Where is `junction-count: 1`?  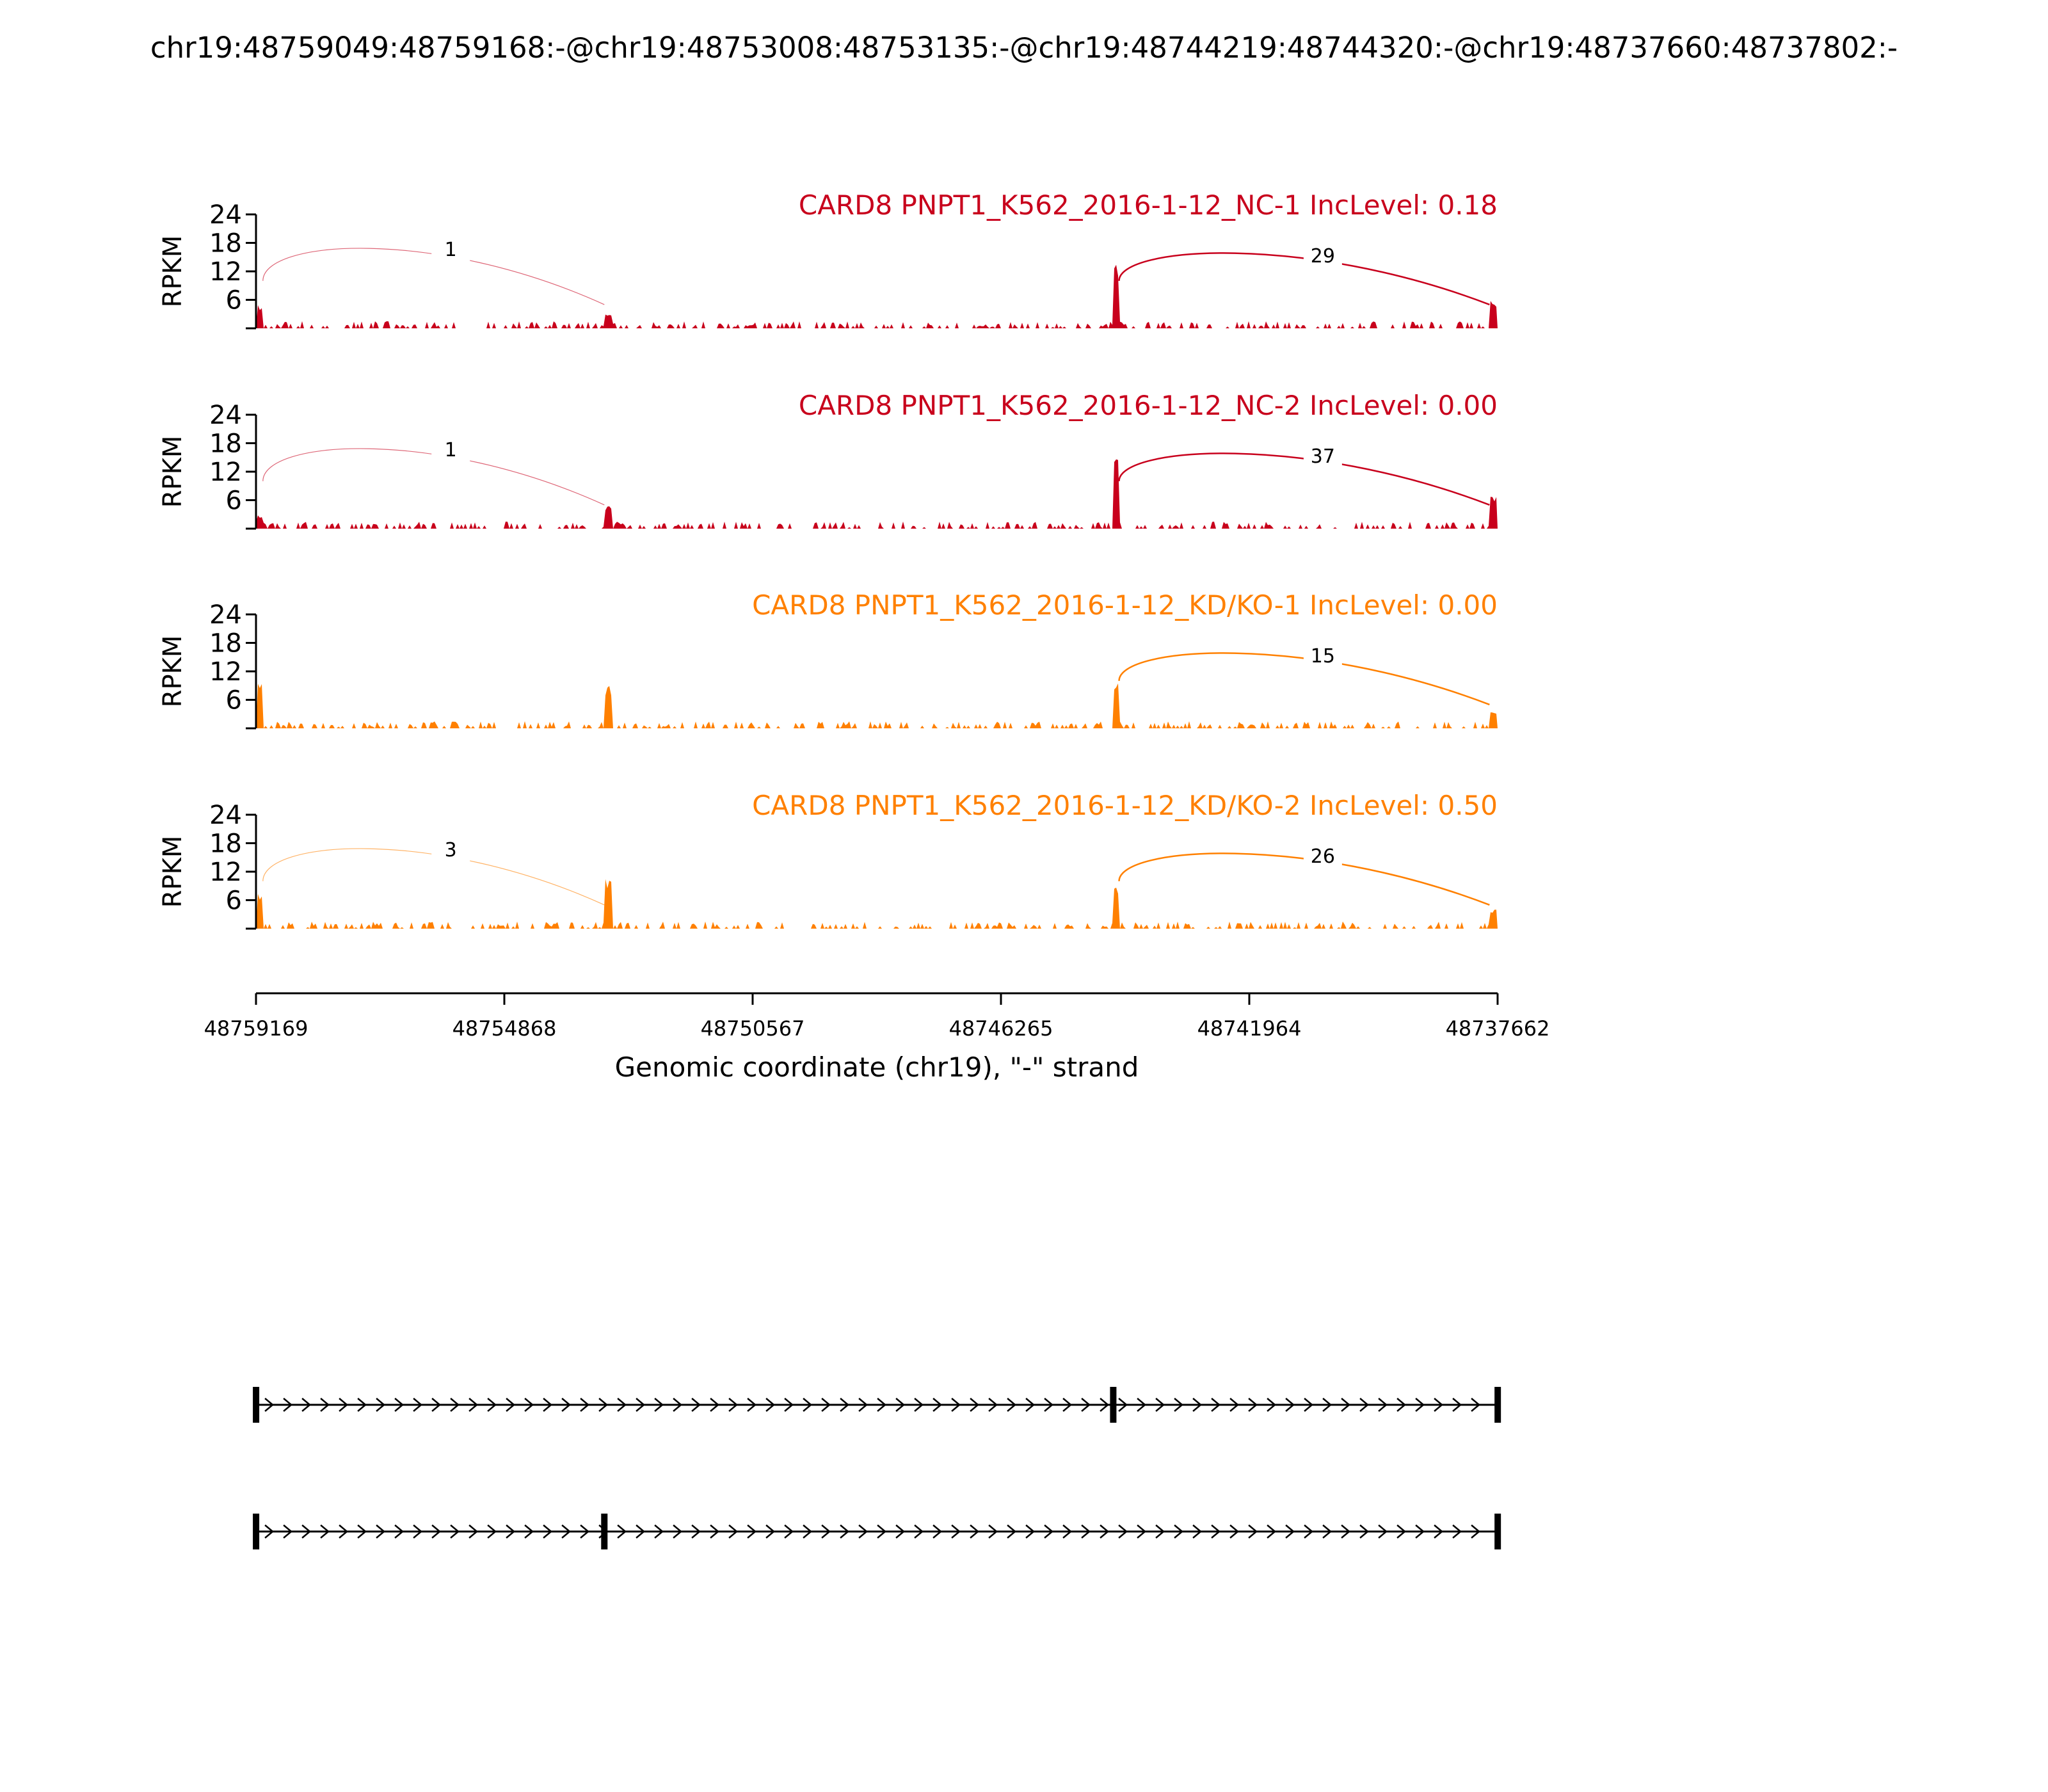
junction-count: 1 is located at coordinates (451, 450).